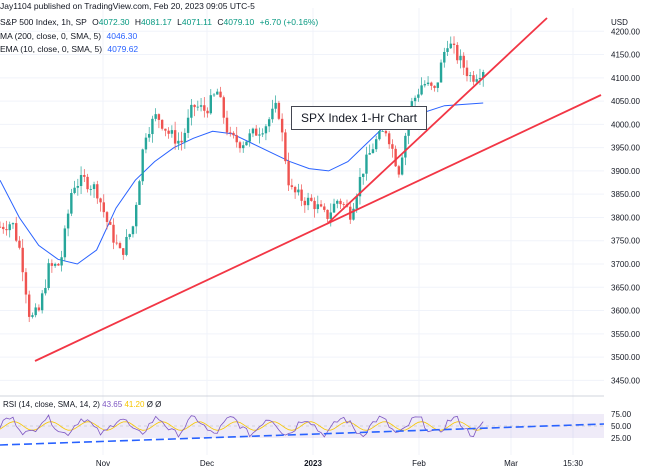 Image resolution: width=645 pixels, height=471 pixels. Describe the element at coordinates (625, 241) in the screenshot. I see `price-tick-label: 3750.00` at that location.